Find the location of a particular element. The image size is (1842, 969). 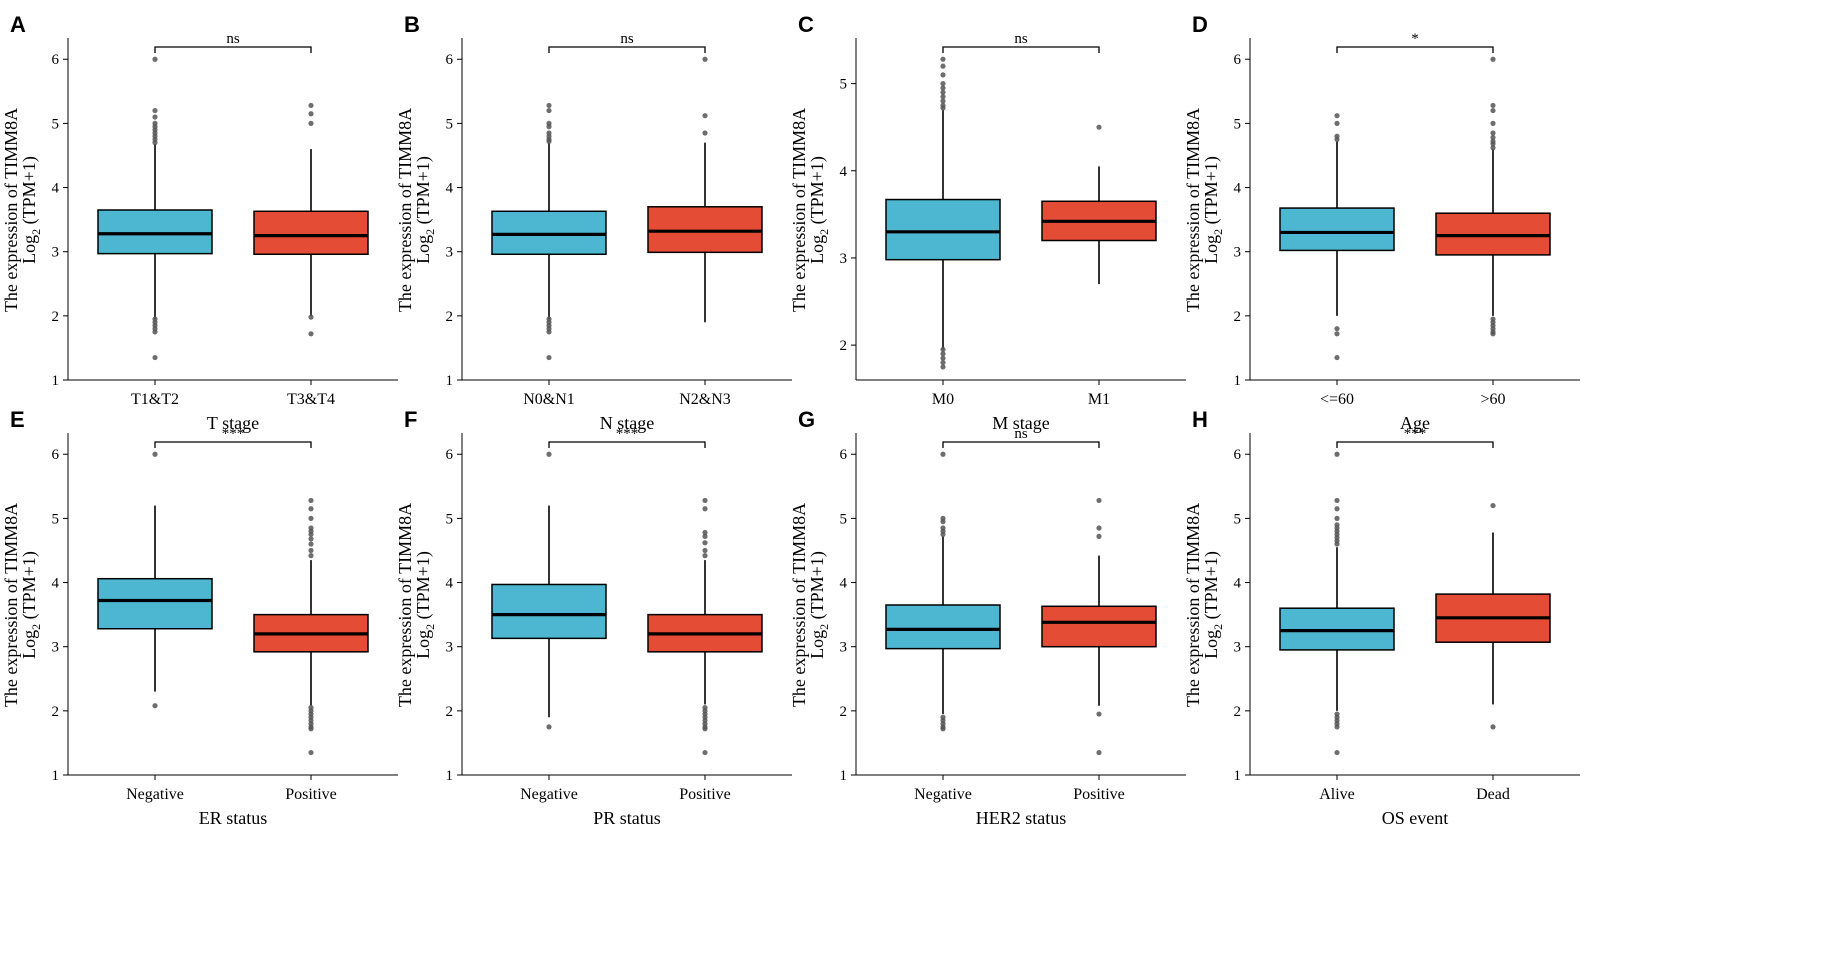

panel-letter: F is located at coordinates (410, 419).